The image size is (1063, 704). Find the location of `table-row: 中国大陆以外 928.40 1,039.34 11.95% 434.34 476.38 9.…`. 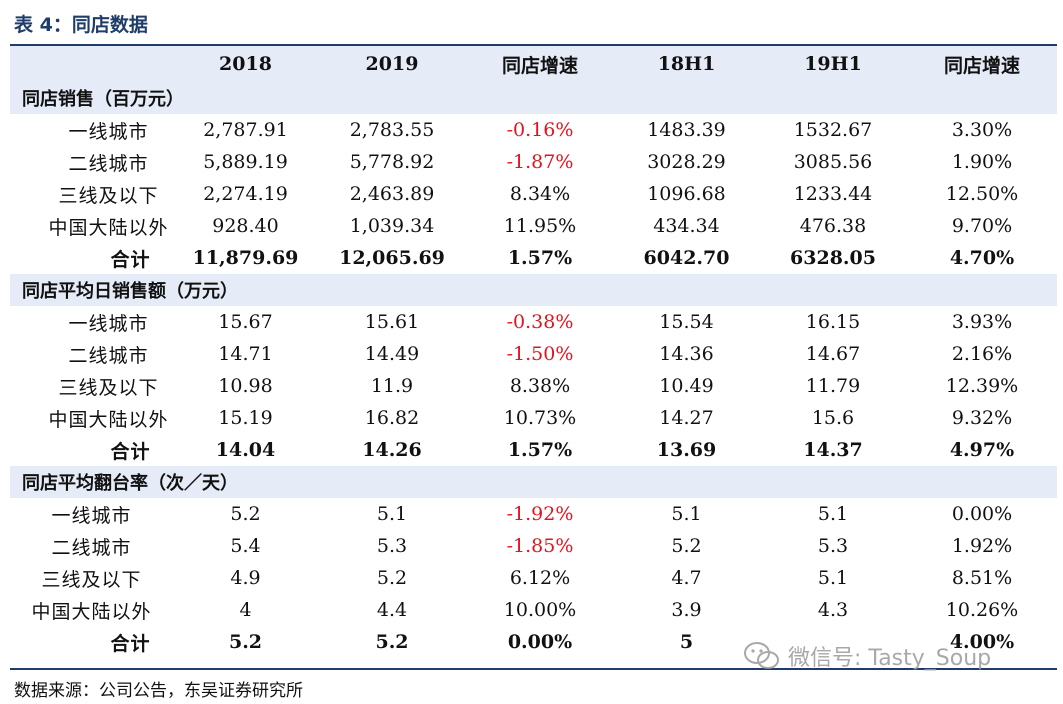

table-row: 中国大陆以外 928.40 1,039.34 11.95% 434.34 476.38 9.… is located at coordinates (533, 226).